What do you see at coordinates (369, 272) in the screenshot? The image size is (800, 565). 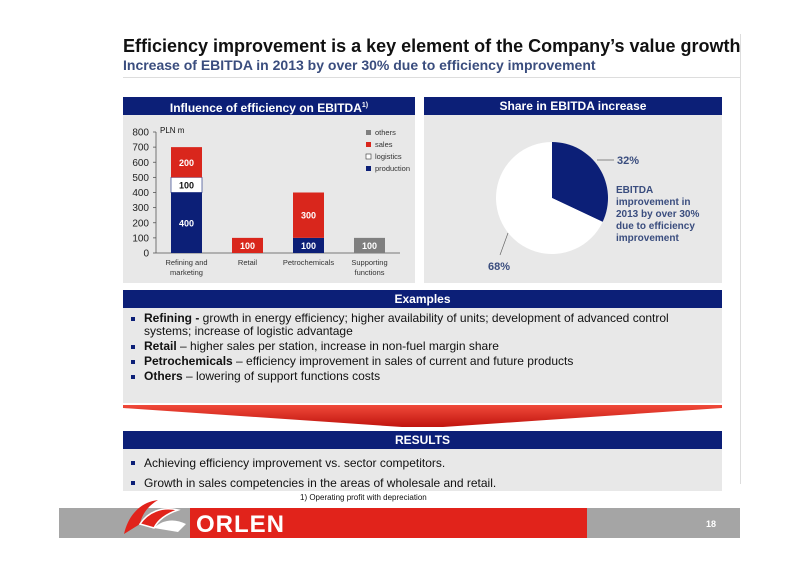 I see `x-category-label: functions` at bounding box center [369, 272].